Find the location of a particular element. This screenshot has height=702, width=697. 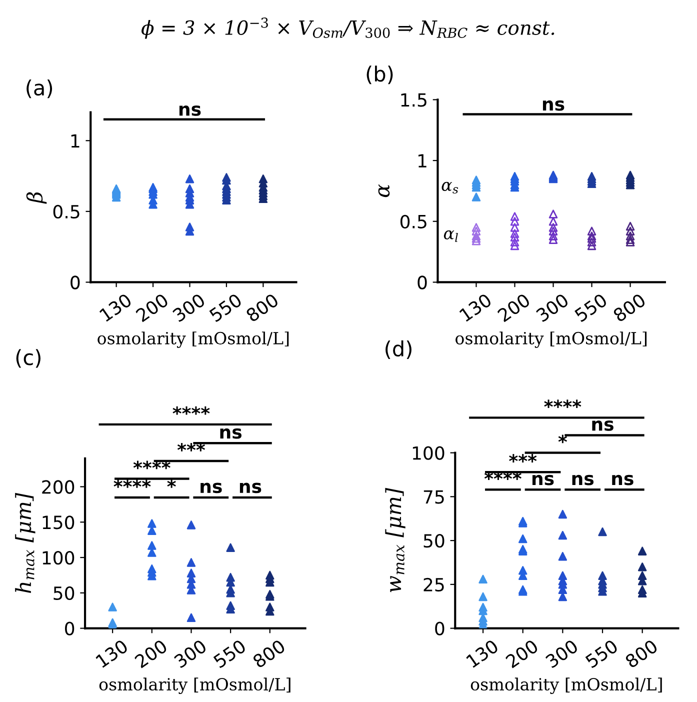

y-tick-label: 200 is located at coordinates (58, 487).